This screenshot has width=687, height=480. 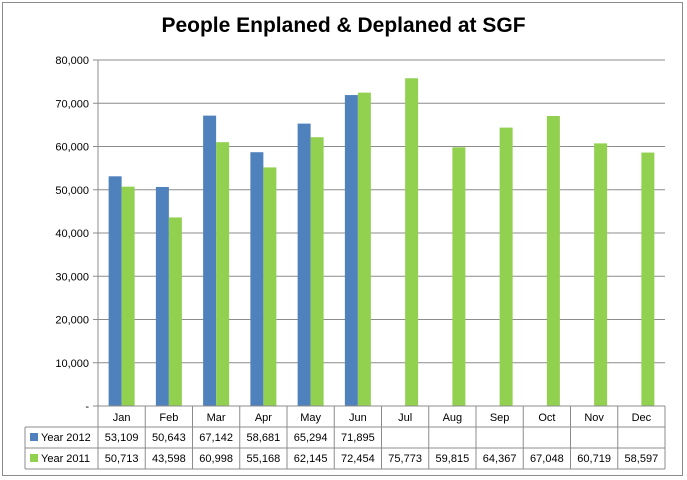 What do you see at coordinates (257, 279) in the screenshot?
I see `bar-year-2012-apr` at bounding box center [257, 279].